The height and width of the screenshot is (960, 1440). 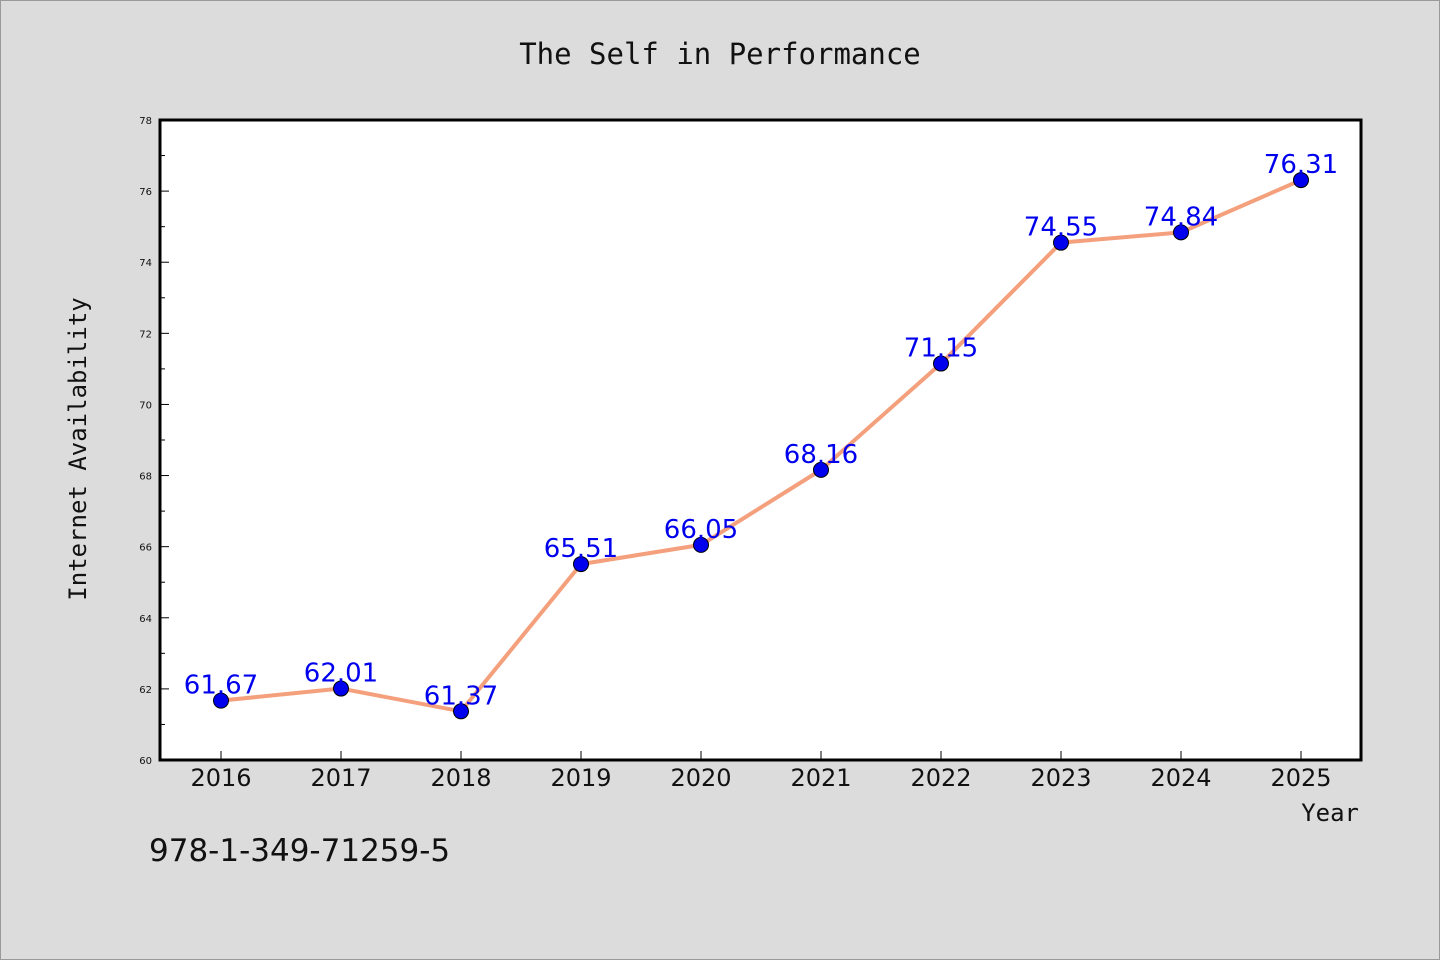 I want to click on data-label: 66.05, so click(x=701, y=530).